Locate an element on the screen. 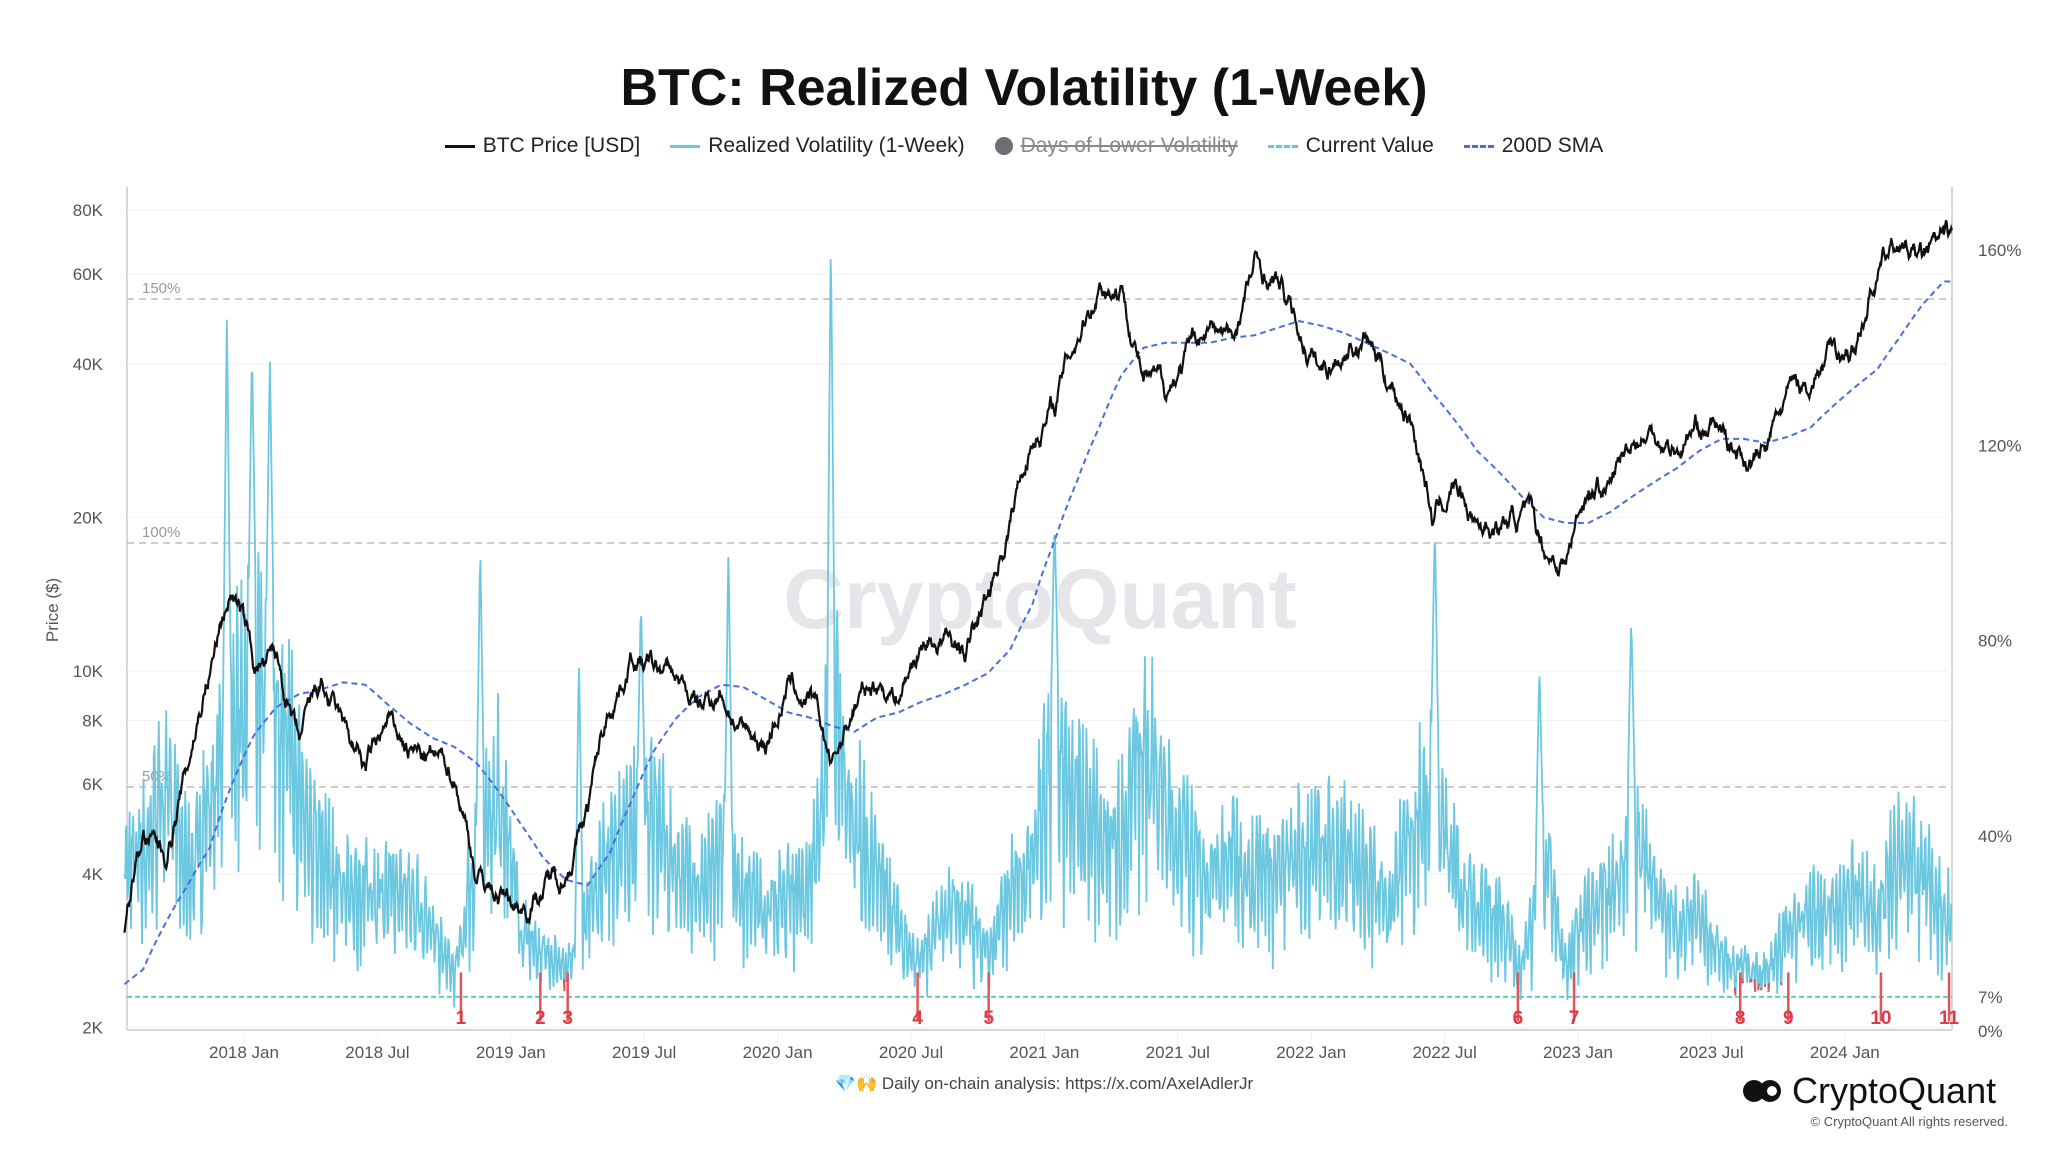  y-axis-title: Price ($) is located at coordinates (52, 610).